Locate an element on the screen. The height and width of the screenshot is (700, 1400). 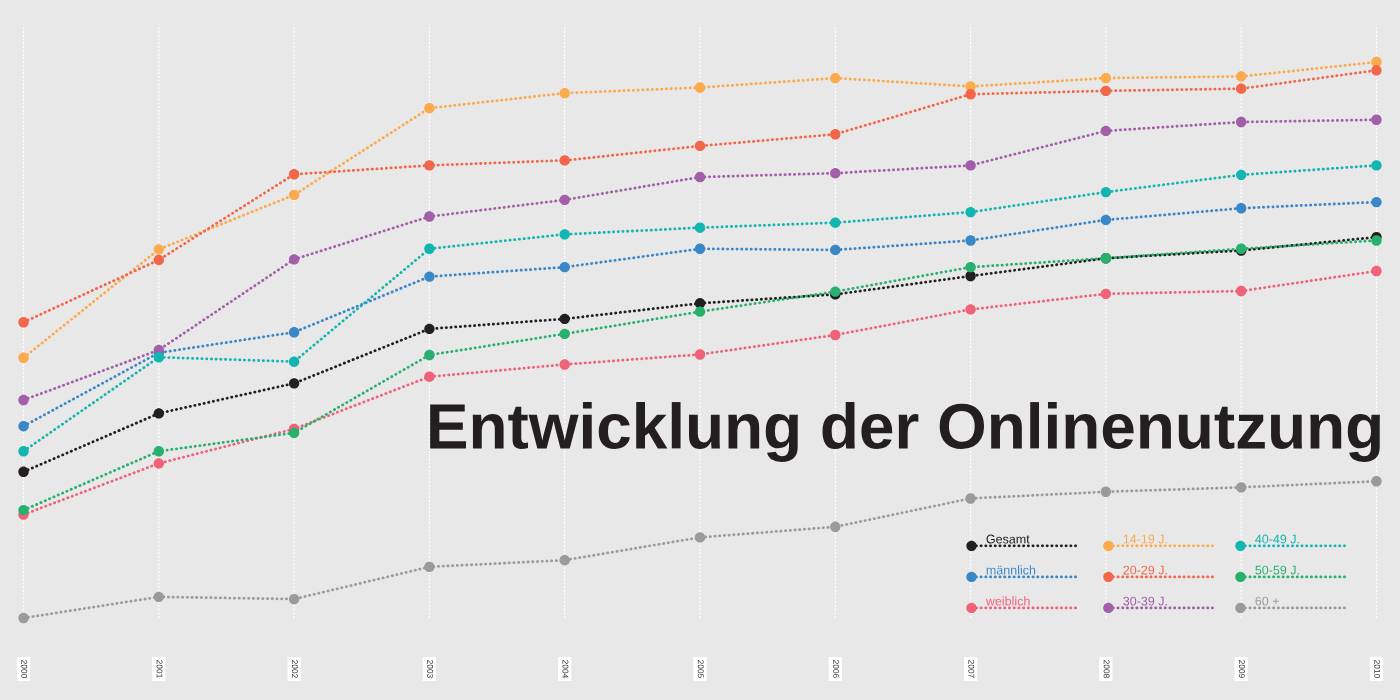
legend-label: 30-39 J. is located at coordinates (1145, 601).